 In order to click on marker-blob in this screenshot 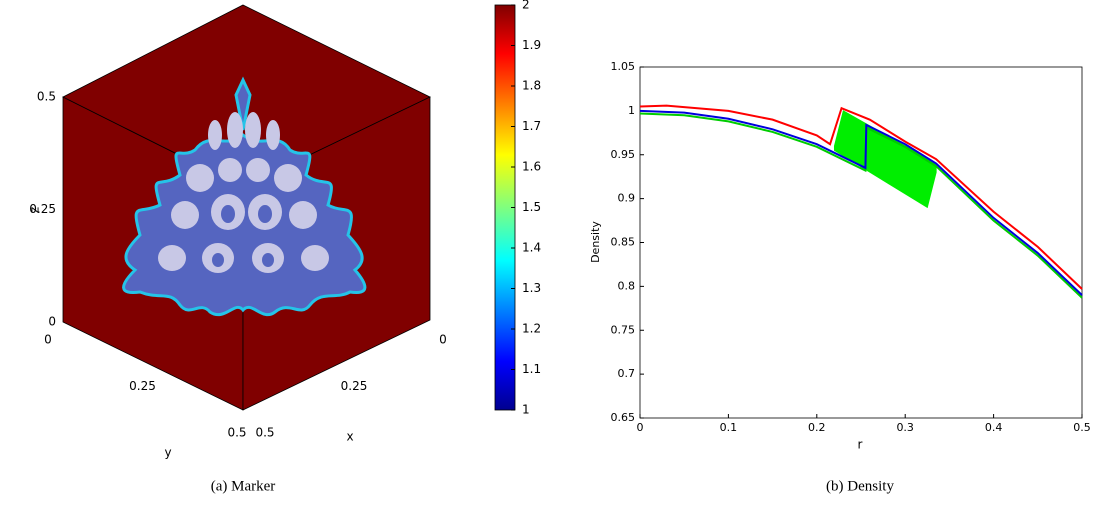, I will do `click(244, 196)`.